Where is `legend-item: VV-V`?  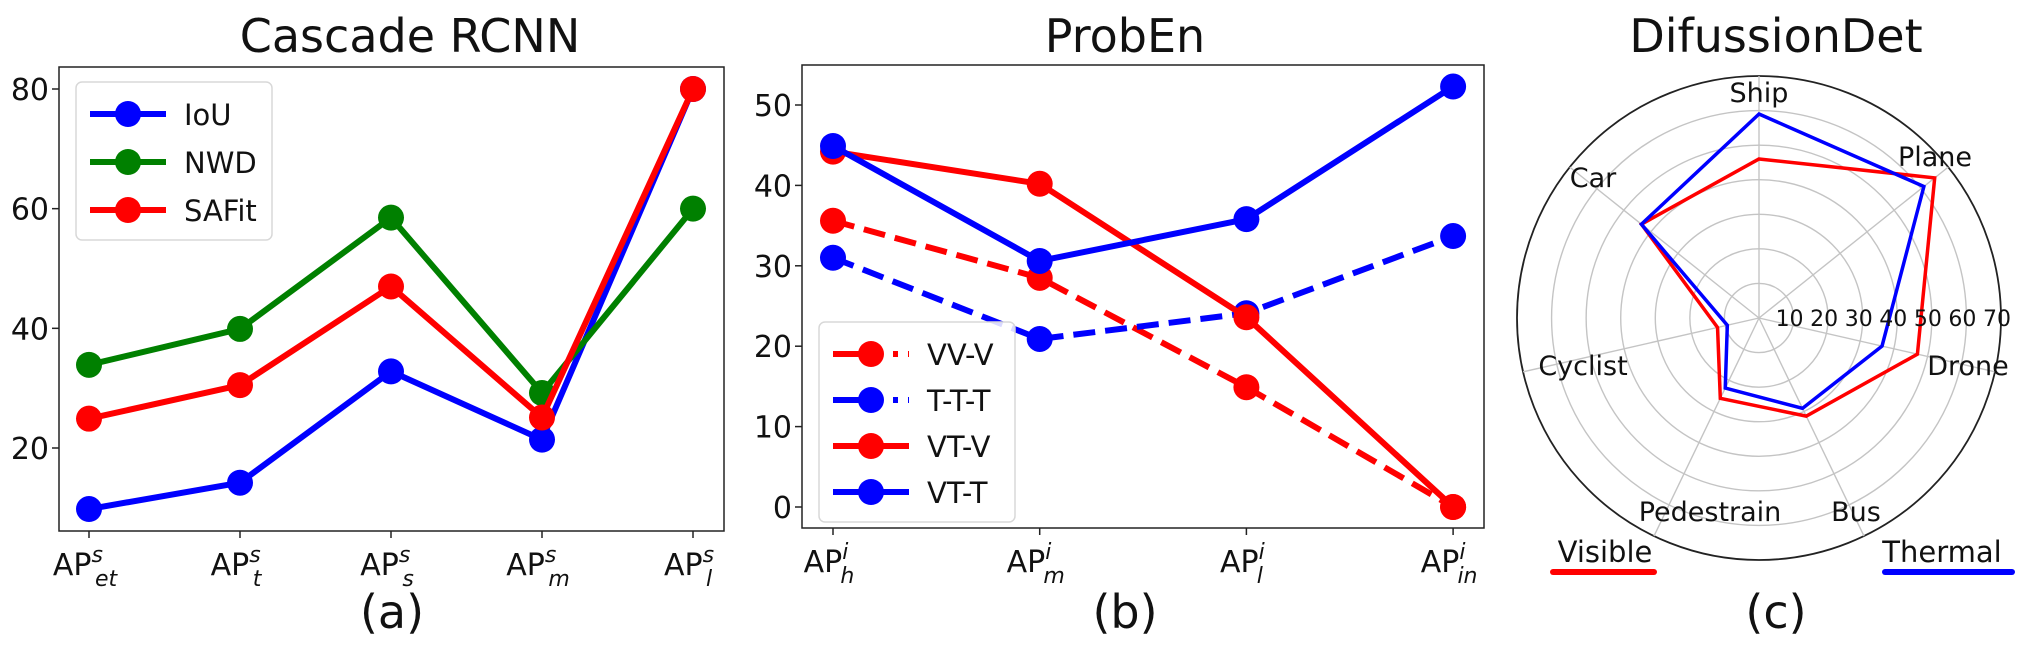 legend-item: VV-V is located at coordinates (913, 355).